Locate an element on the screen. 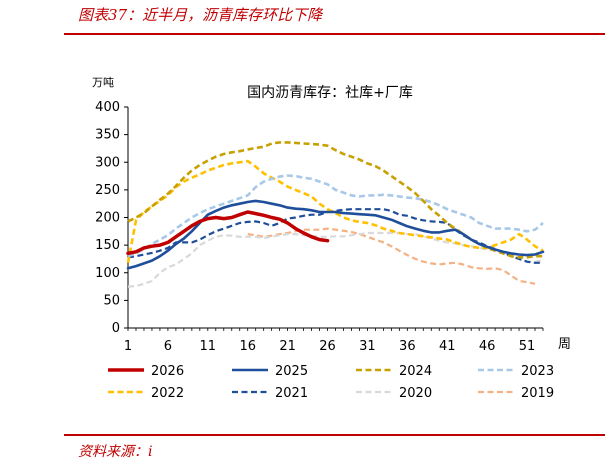 This screenshot has width=605, height=467. x-tick-label: 11 is located at coordinates (208, 346).